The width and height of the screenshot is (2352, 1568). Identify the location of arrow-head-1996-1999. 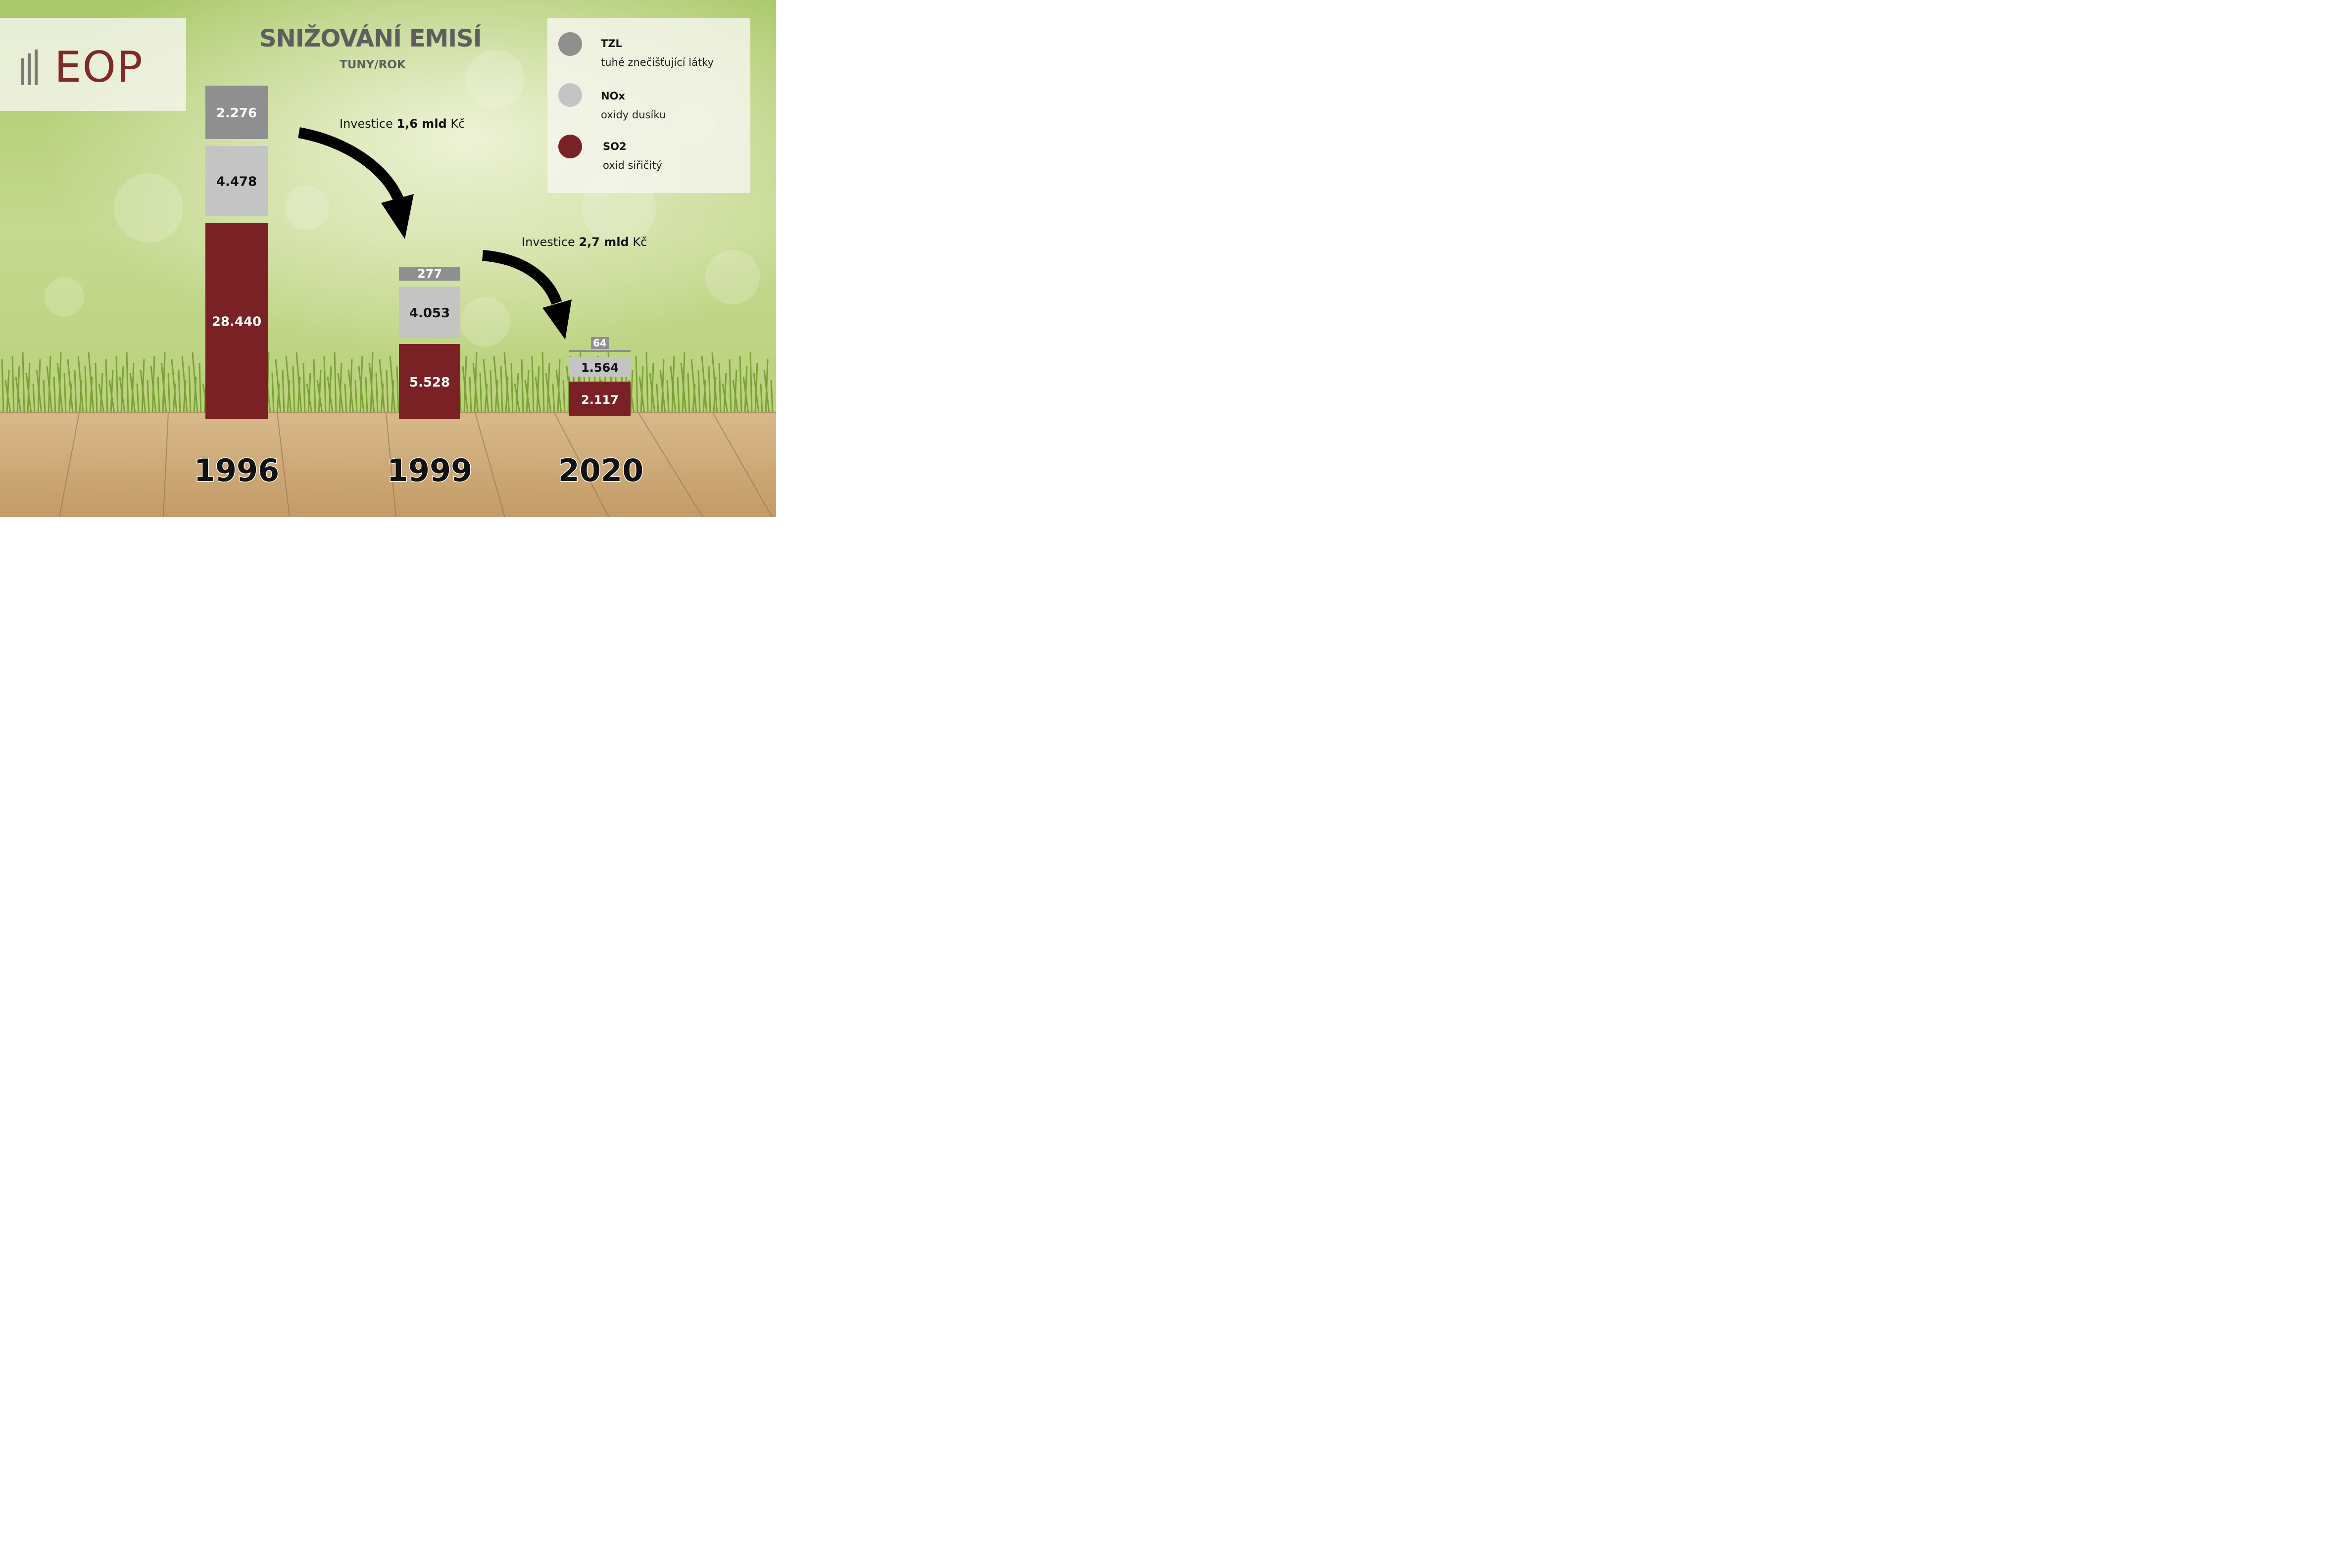
(397, 216).